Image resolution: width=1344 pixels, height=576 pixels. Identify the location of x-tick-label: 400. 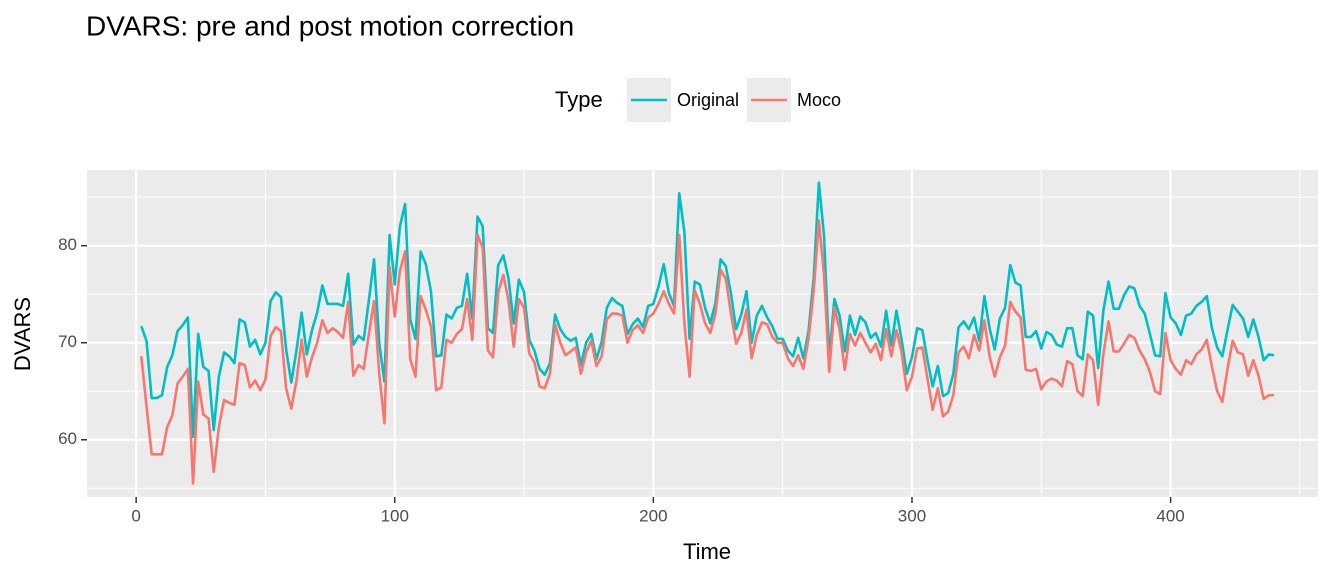
(1170, 515).